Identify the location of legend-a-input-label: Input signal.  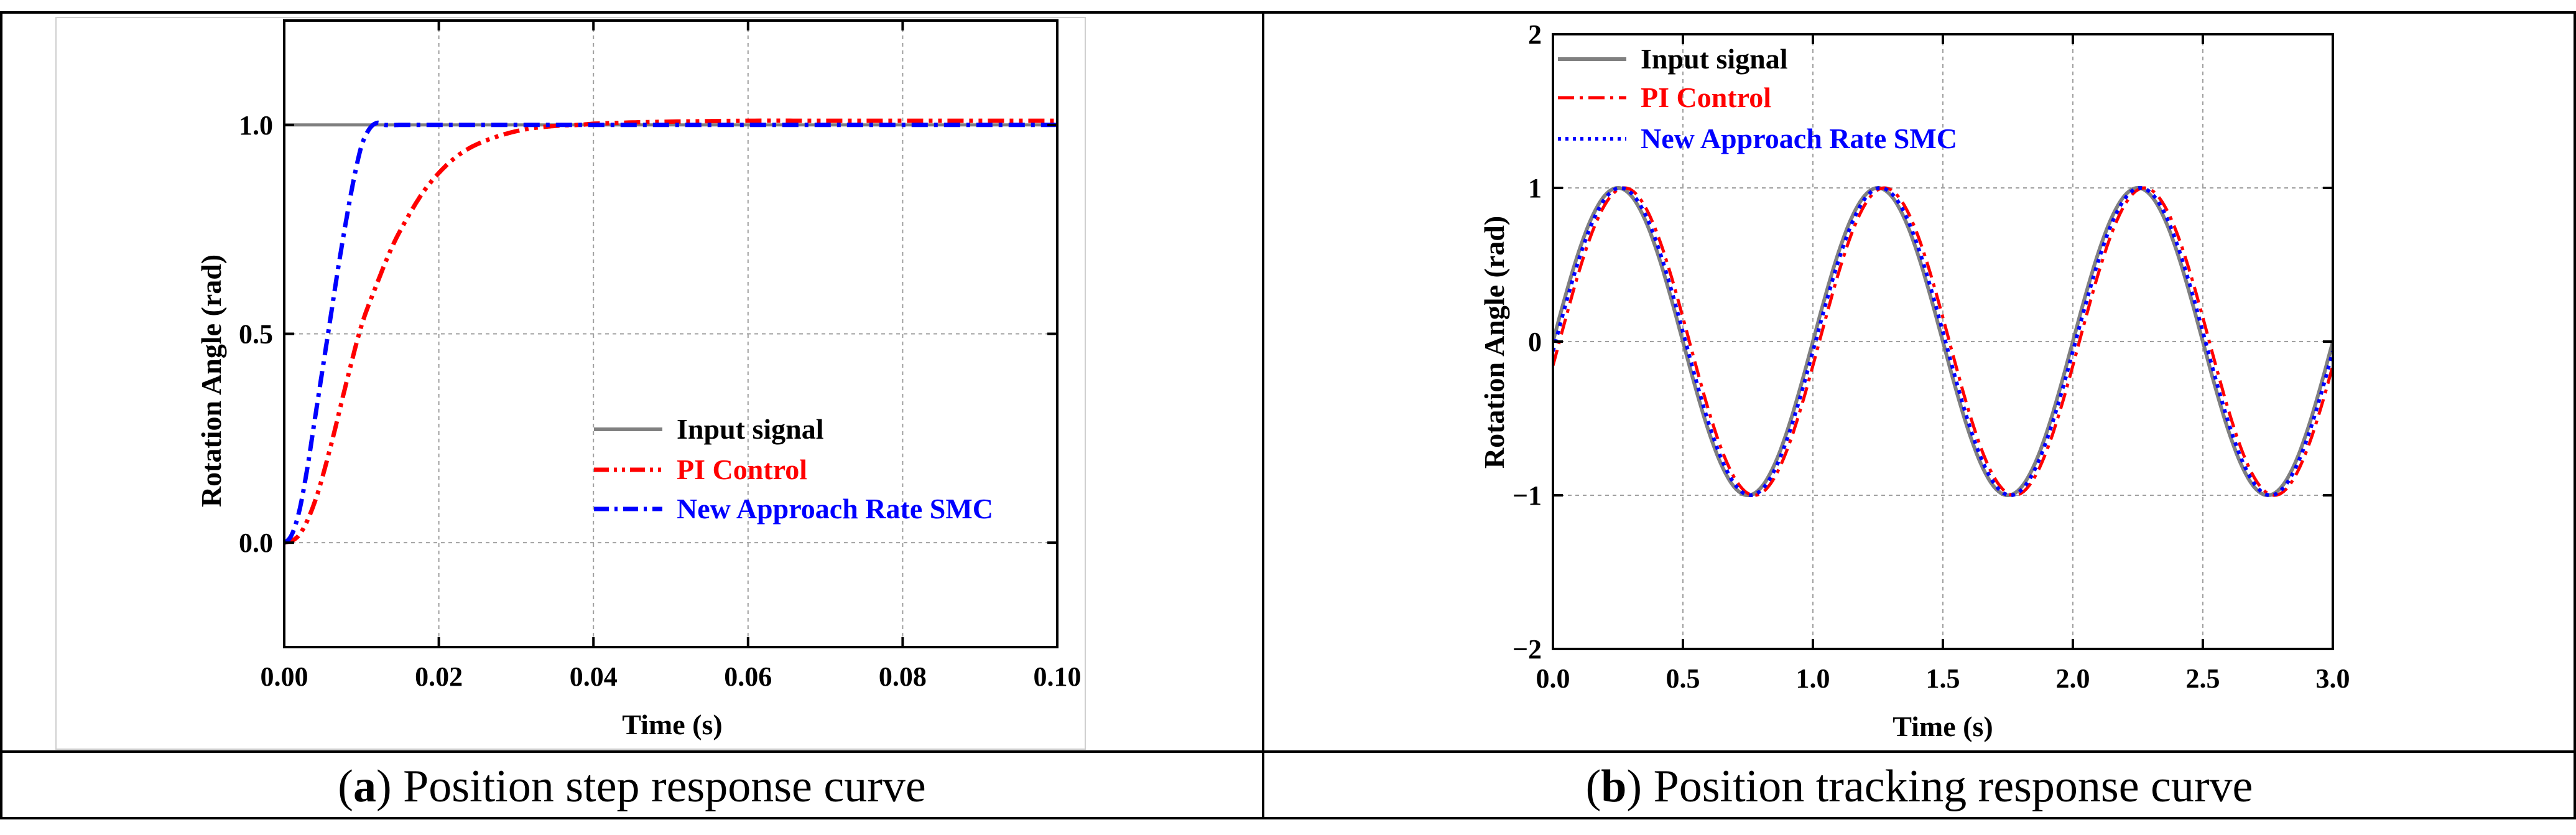
(751, 429).